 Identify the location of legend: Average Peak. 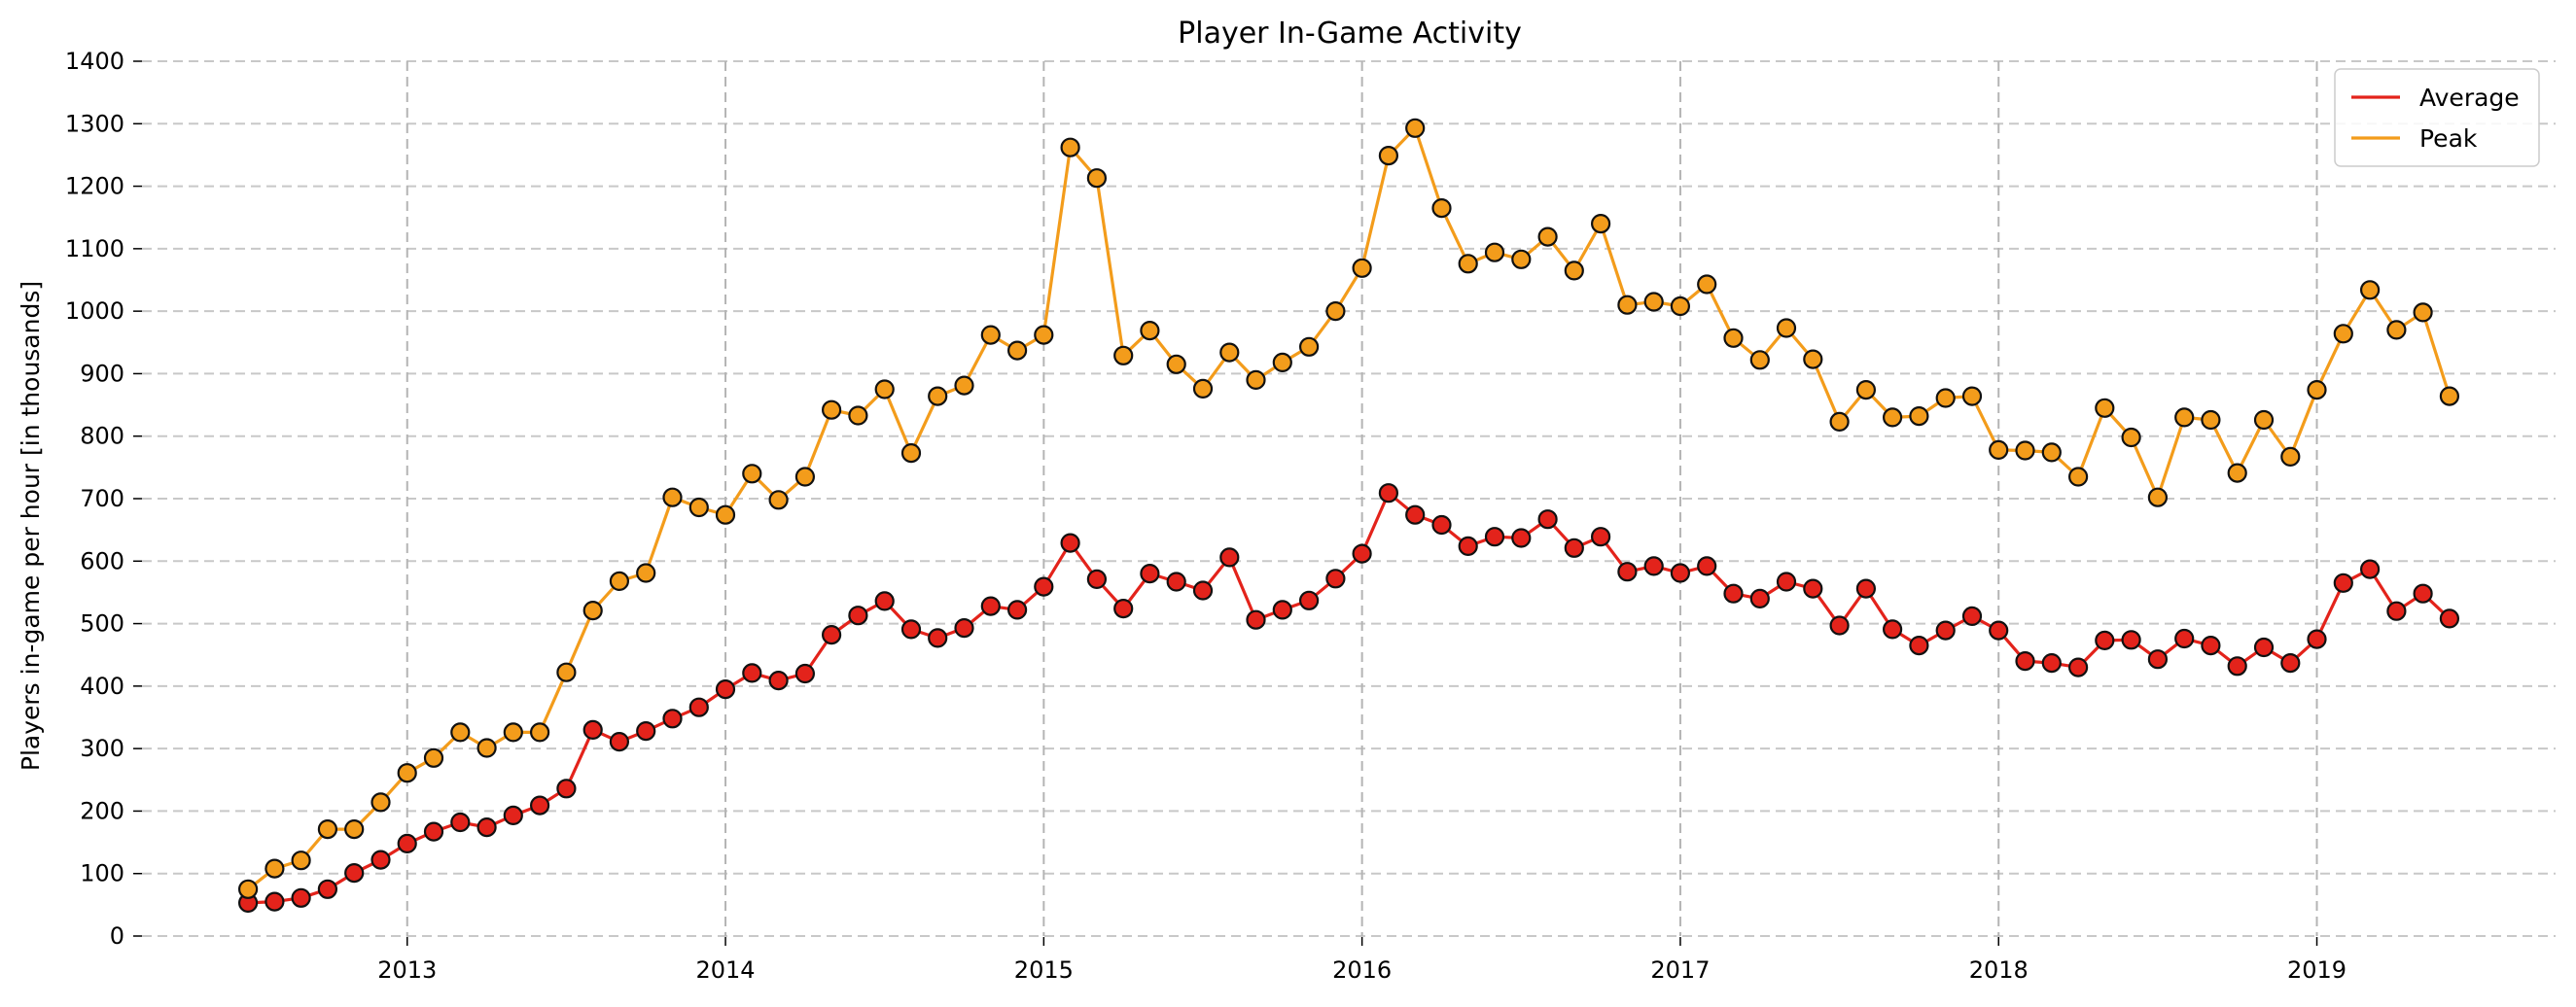
(2437, 118).